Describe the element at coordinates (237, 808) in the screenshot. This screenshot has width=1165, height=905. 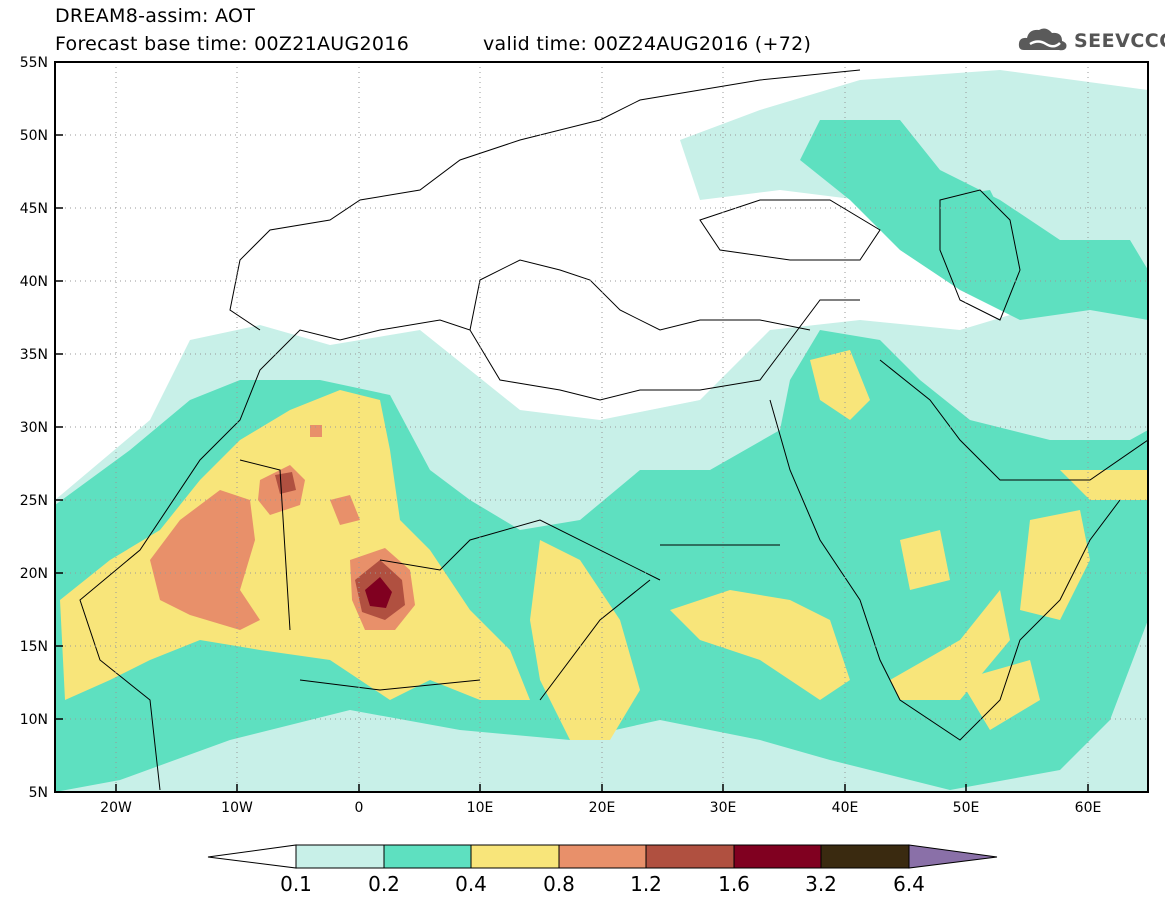
I see `lon-label: 10W` at that location.